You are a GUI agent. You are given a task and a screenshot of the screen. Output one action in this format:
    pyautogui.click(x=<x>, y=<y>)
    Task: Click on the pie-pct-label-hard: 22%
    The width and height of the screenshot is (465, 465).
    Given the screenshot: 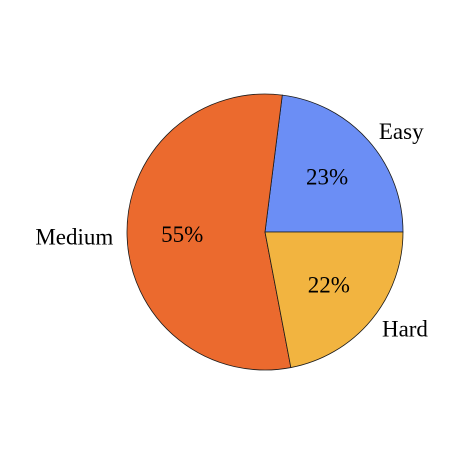 What is the action you would take?
    pyautogui.click(x=329, y=284)
    